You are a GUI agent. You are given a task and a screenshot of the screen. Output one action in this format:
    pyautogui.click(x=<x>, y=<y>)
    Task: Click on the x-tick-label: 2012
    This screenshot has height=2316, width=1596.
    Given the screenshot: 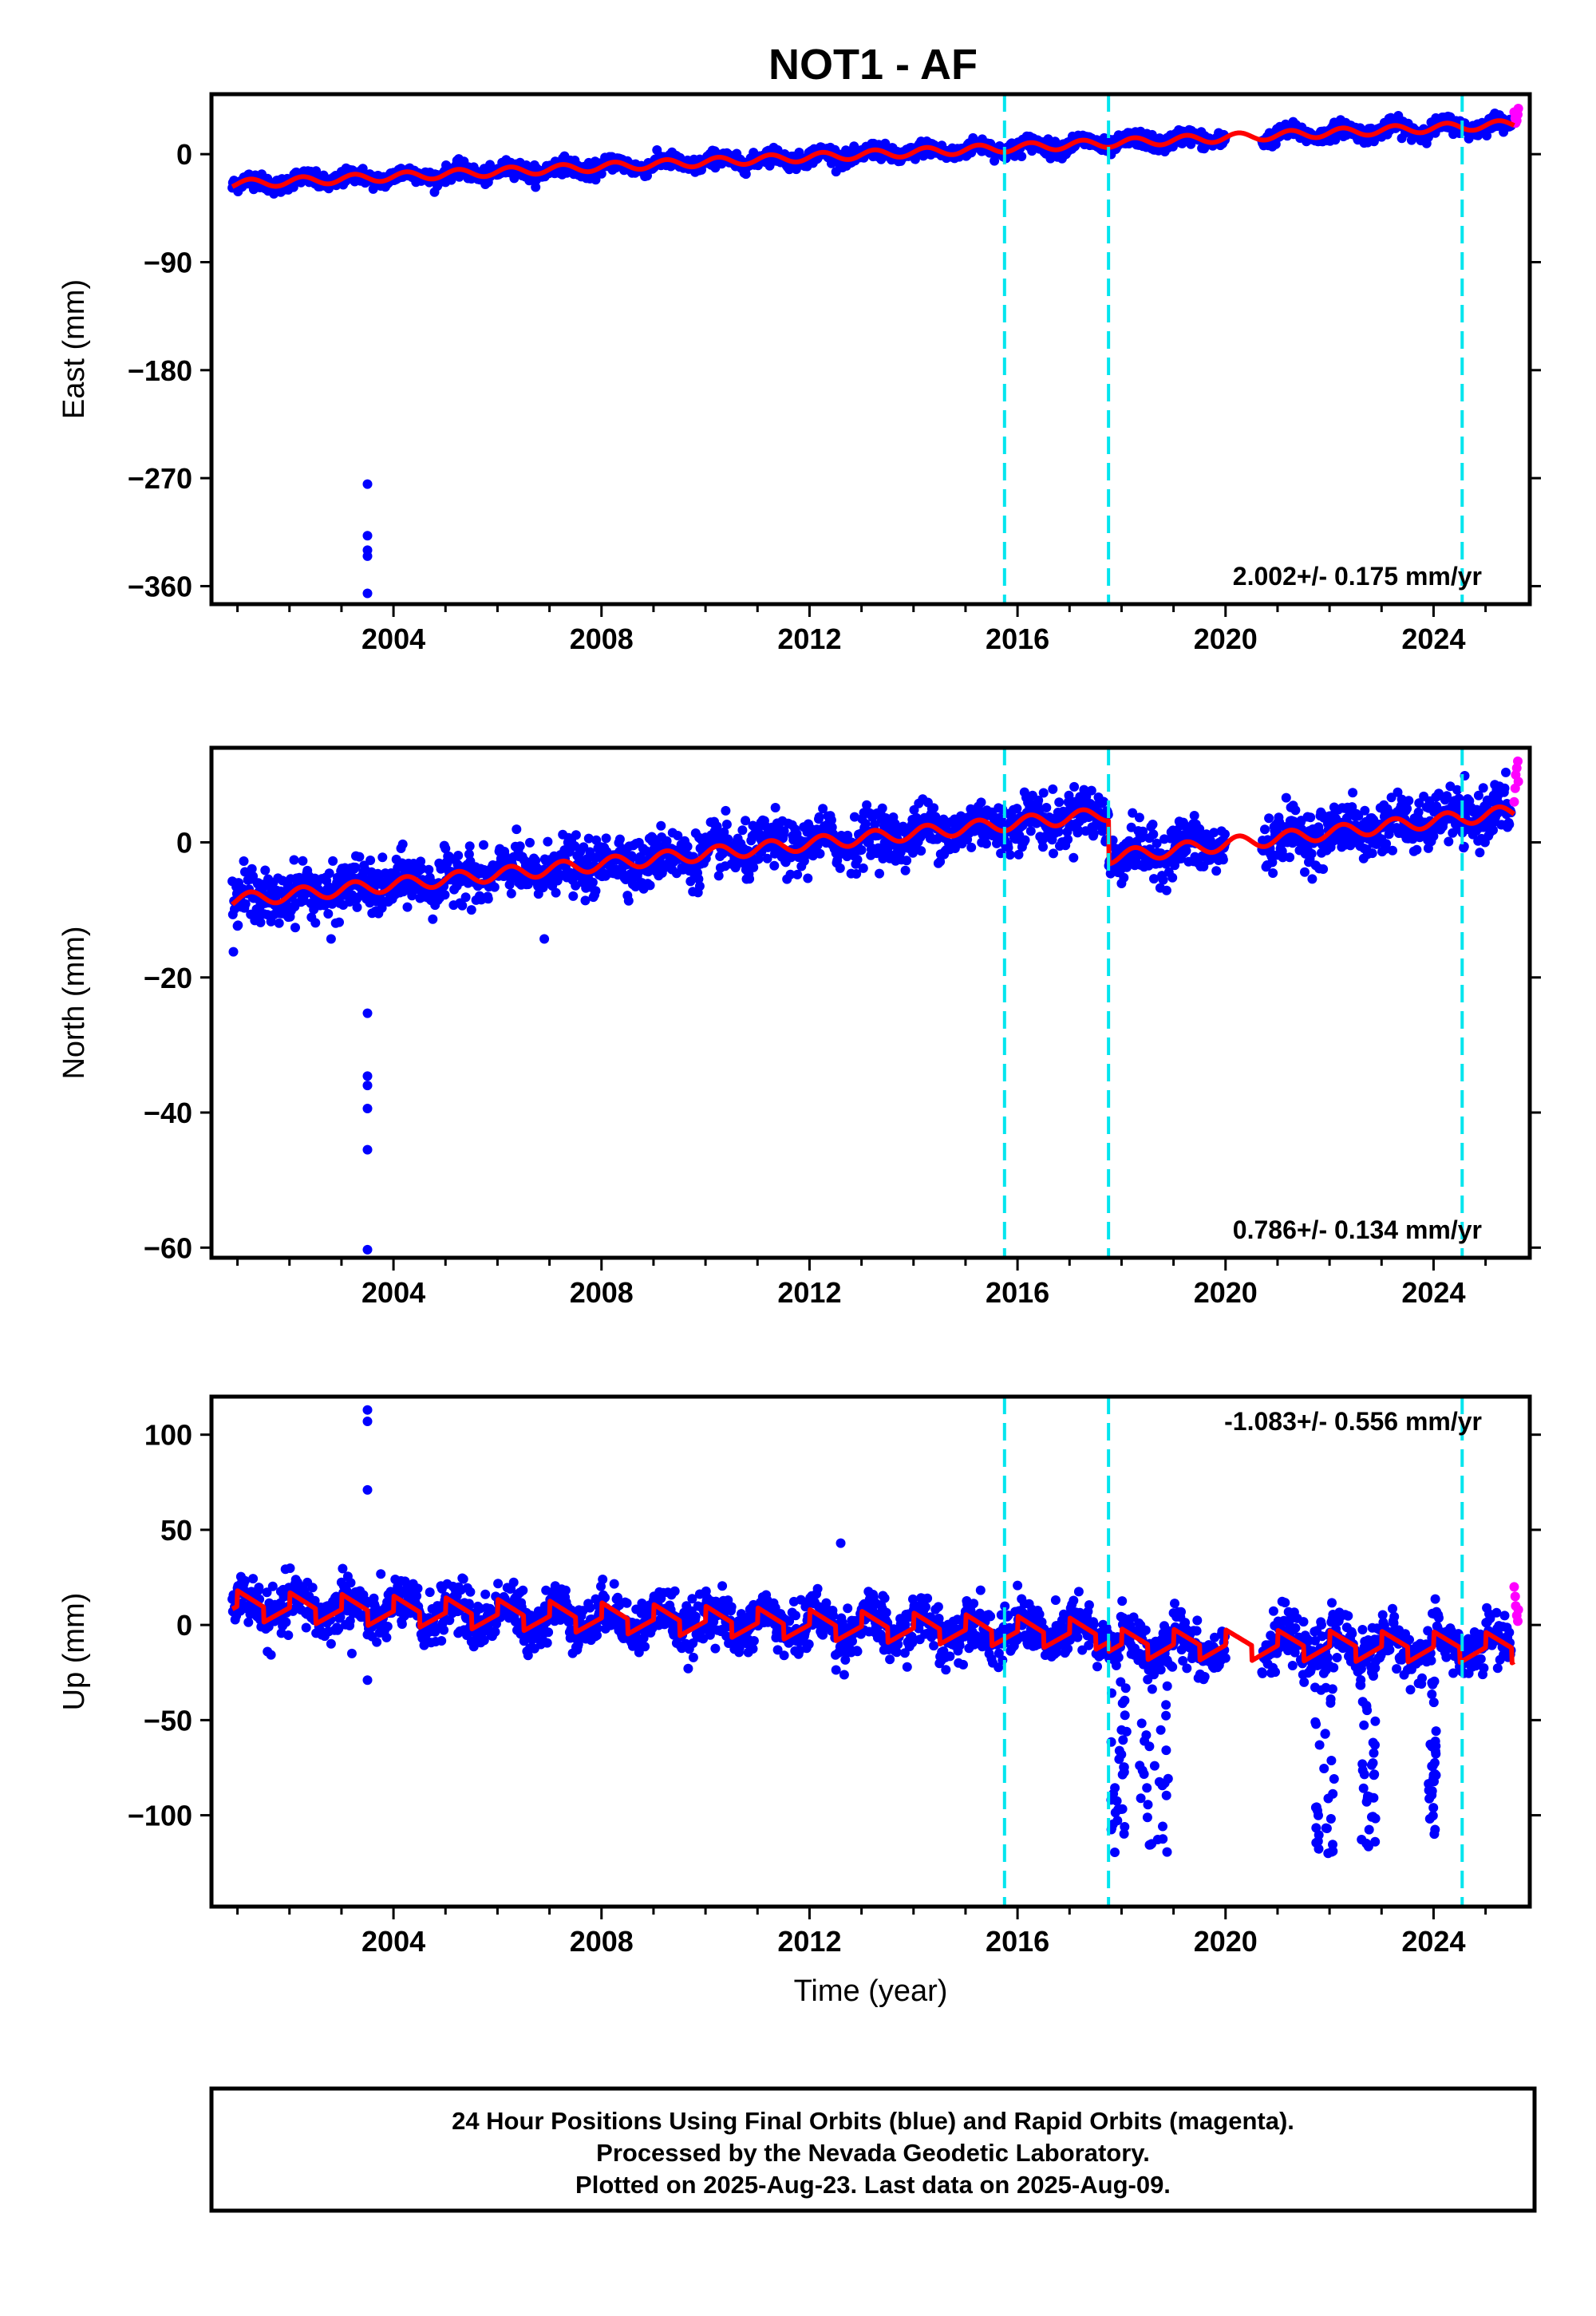 What is the action you would take?
    pyautogui.click(x=809, y=638)
    